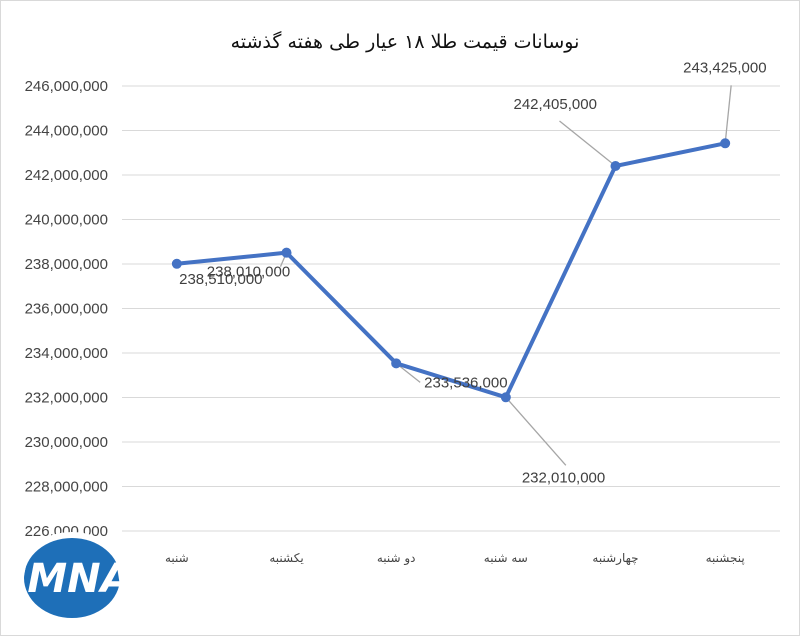 This screenshot has width=800, height=636. I want to click on y-tick-label: 242,000,000, so click(66, 175).